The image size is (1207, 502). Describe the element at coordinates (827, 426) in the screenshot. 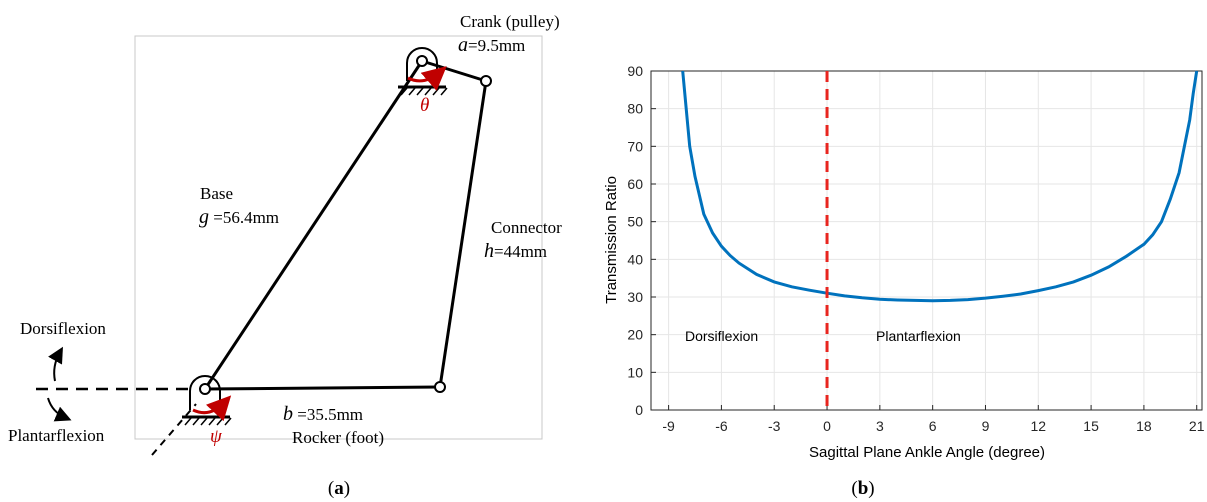

I see `x-tick-label: 0` at that location.